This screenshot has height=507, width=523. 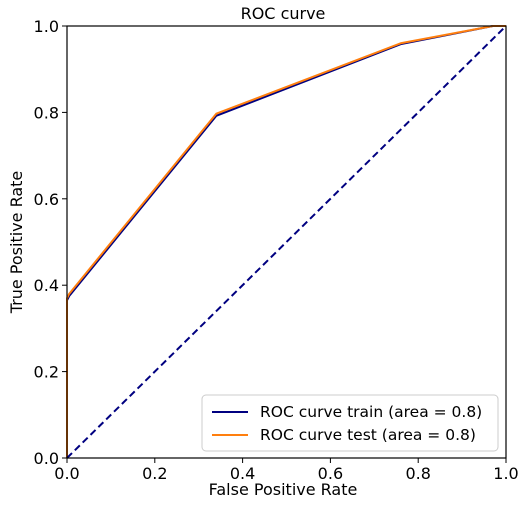 I want to click on y-tick-label: 0.4, so click(x=46, y=285).